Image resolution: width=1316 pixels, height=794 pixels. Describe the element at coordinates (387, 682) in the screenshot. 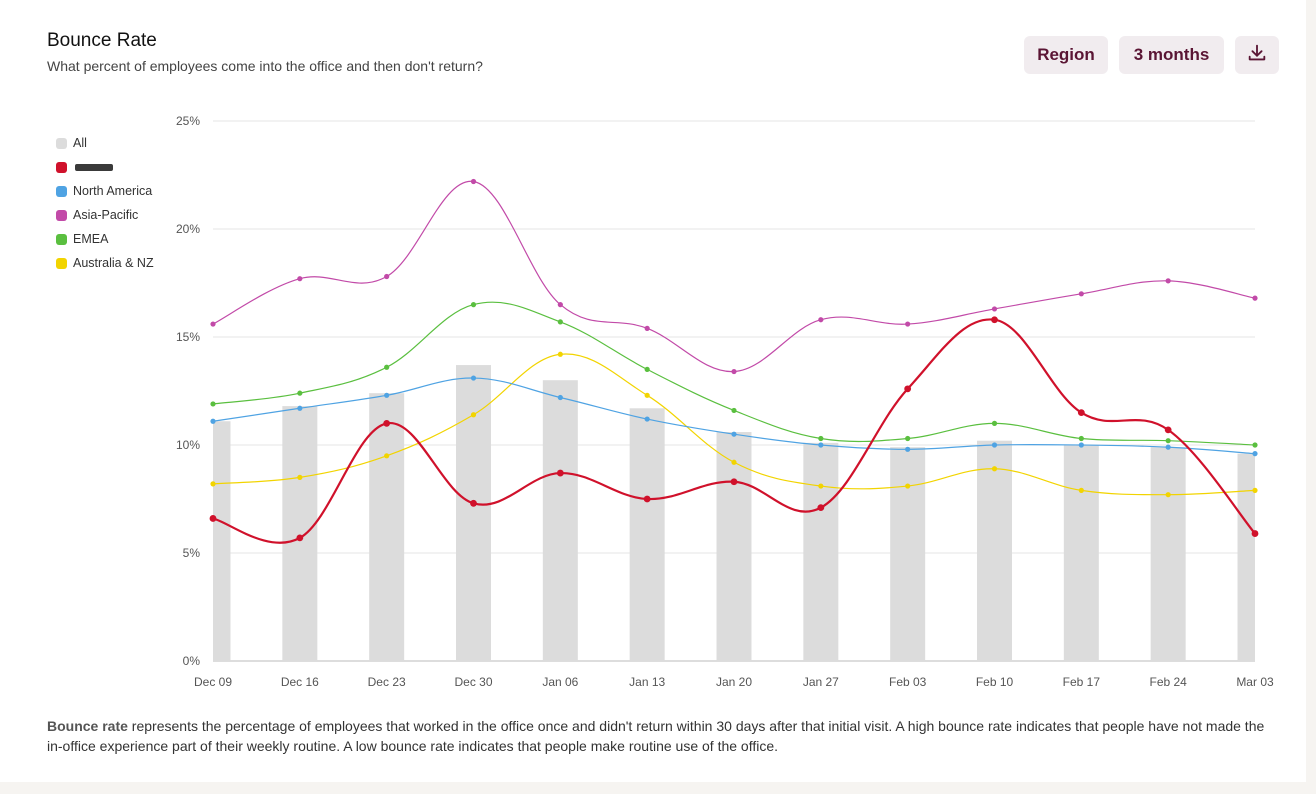

I see `x-tick-label: Dec 23` at that location.